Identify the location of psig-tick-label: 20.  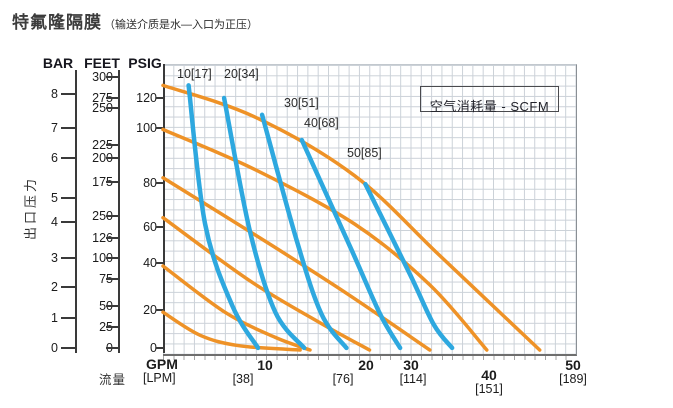
(150, 310).